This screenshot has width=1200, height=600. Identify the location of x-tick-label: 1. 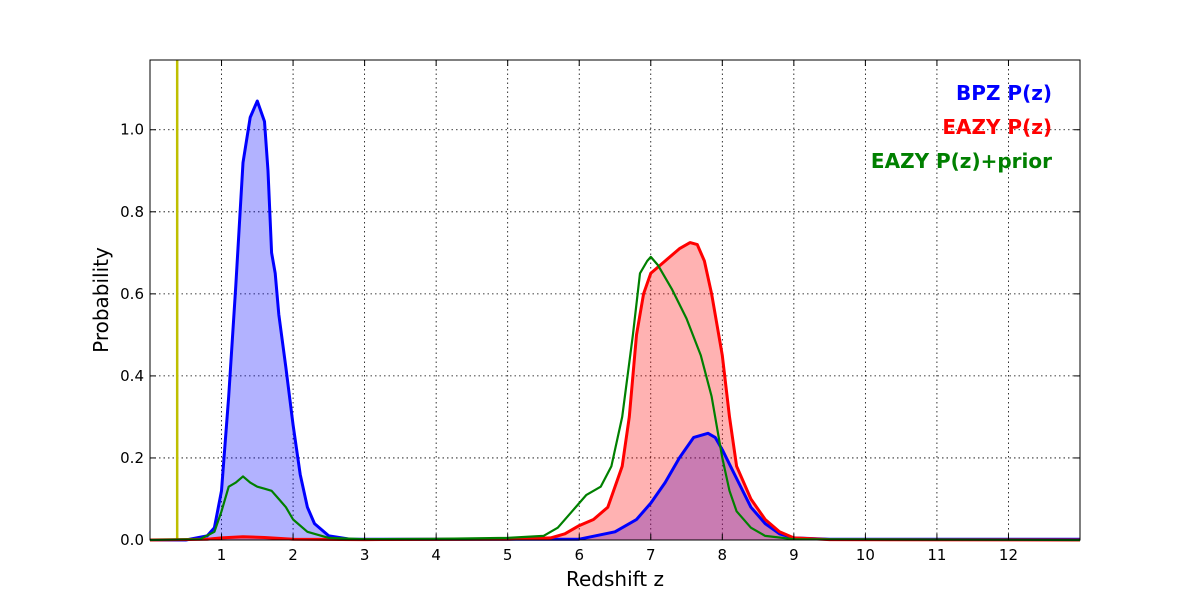
(222, 555).